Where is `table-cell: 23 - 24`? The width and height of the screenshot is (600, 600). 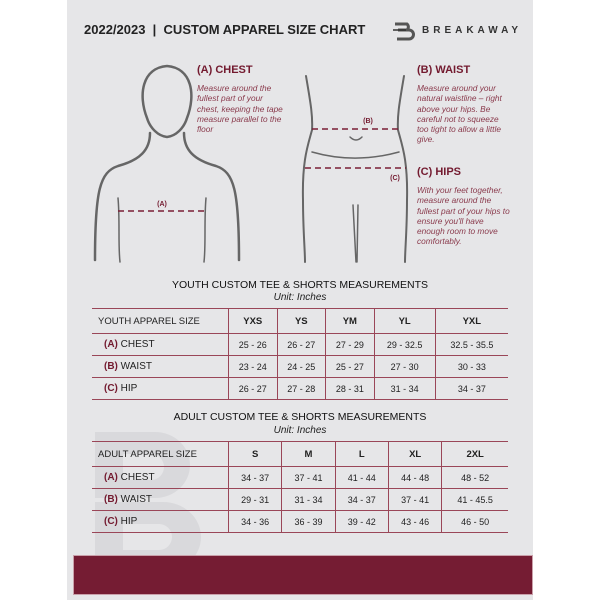
table-cell: 23 - 24 is located at coordinates (253, 366).